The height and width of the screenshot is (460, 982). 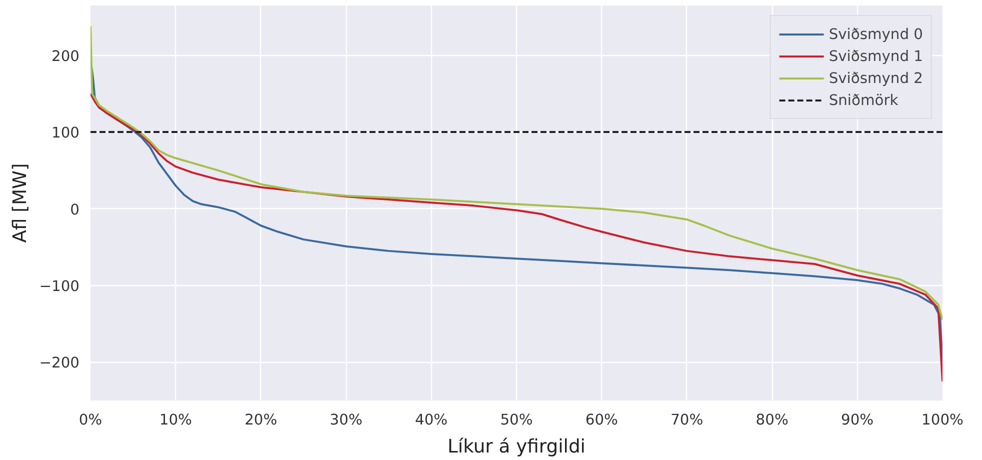 What do you see at coordinates (863, 100) in the screenshot?
I see `legend-label: Sniðmörk` at bounding box center [863, 100].